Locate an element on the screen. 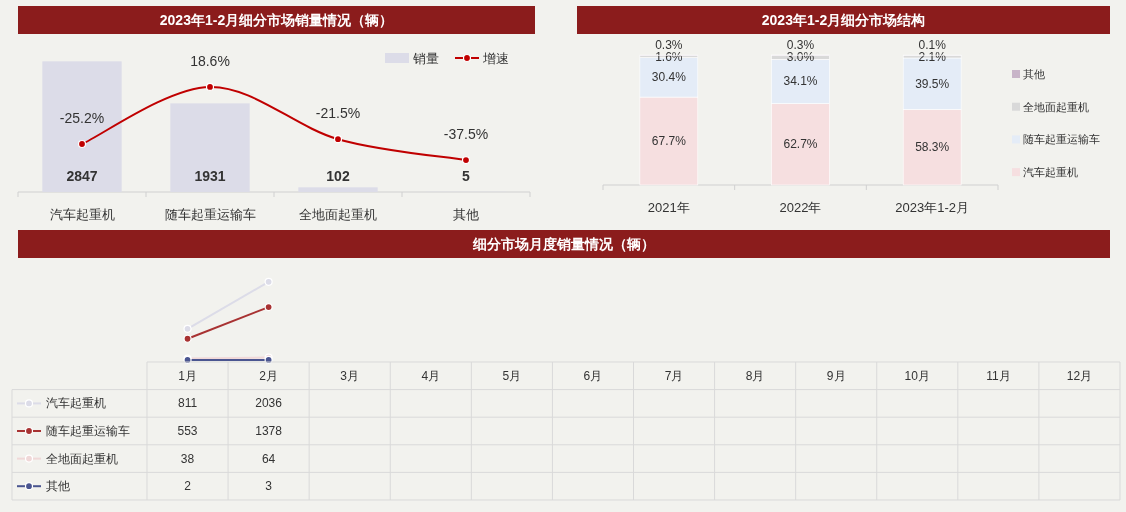  x-tick-label: 12月 is located at coordinates (1079, 375).